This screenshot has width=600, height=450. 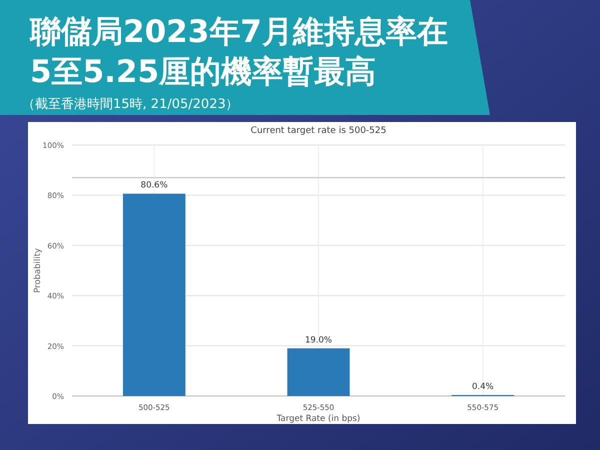 I want to click on text: Current target rate is 500-525, so click(x=318, y=131).